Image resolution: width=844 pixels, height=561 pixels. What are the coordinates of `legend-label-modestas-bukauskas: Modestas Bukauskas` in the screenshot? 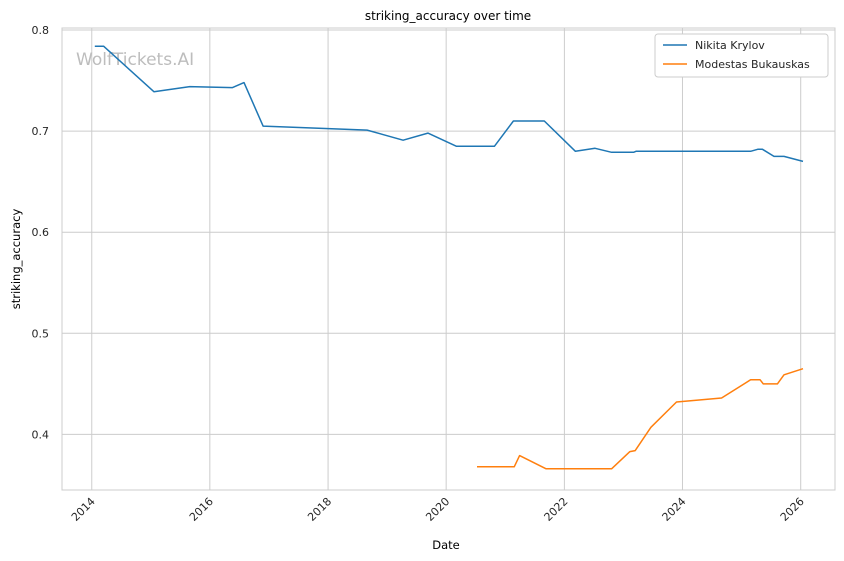 It's located at (752, 64).